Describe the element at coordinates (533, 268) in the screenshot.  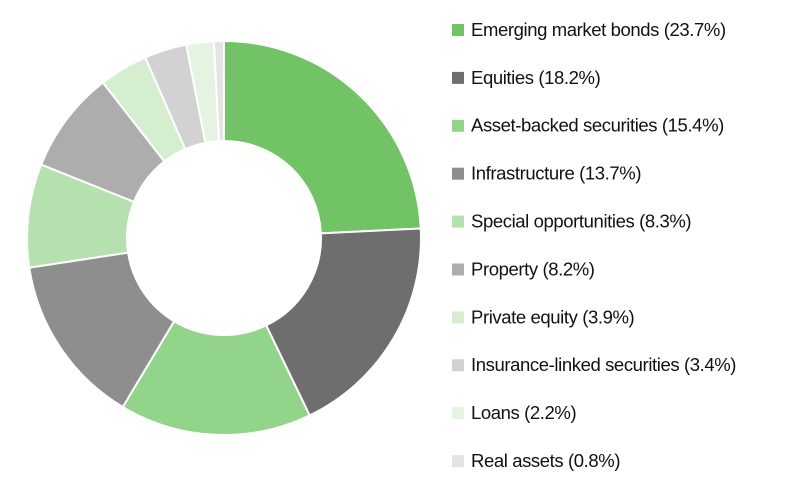
I see `legend-label: Property (8.2%)` at that location.